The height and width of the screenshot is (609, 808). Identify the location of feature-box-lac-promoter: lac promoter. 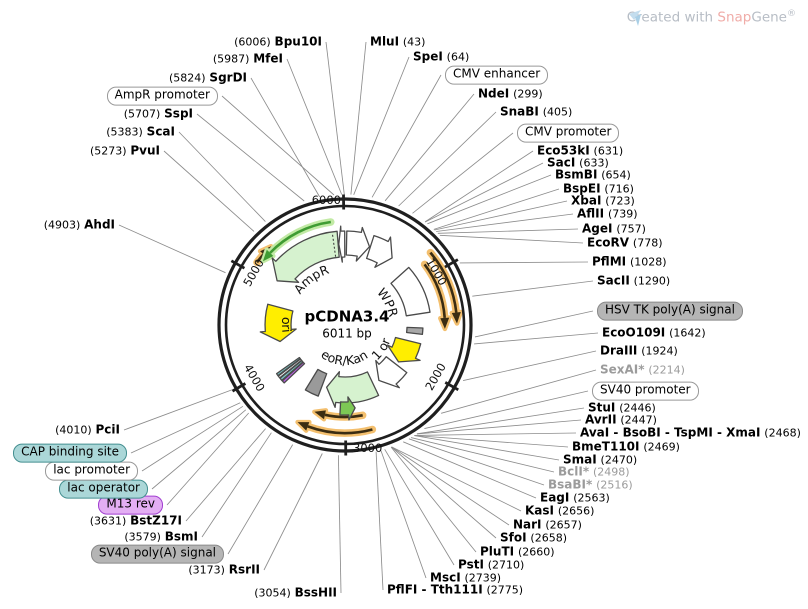
(91, 471).